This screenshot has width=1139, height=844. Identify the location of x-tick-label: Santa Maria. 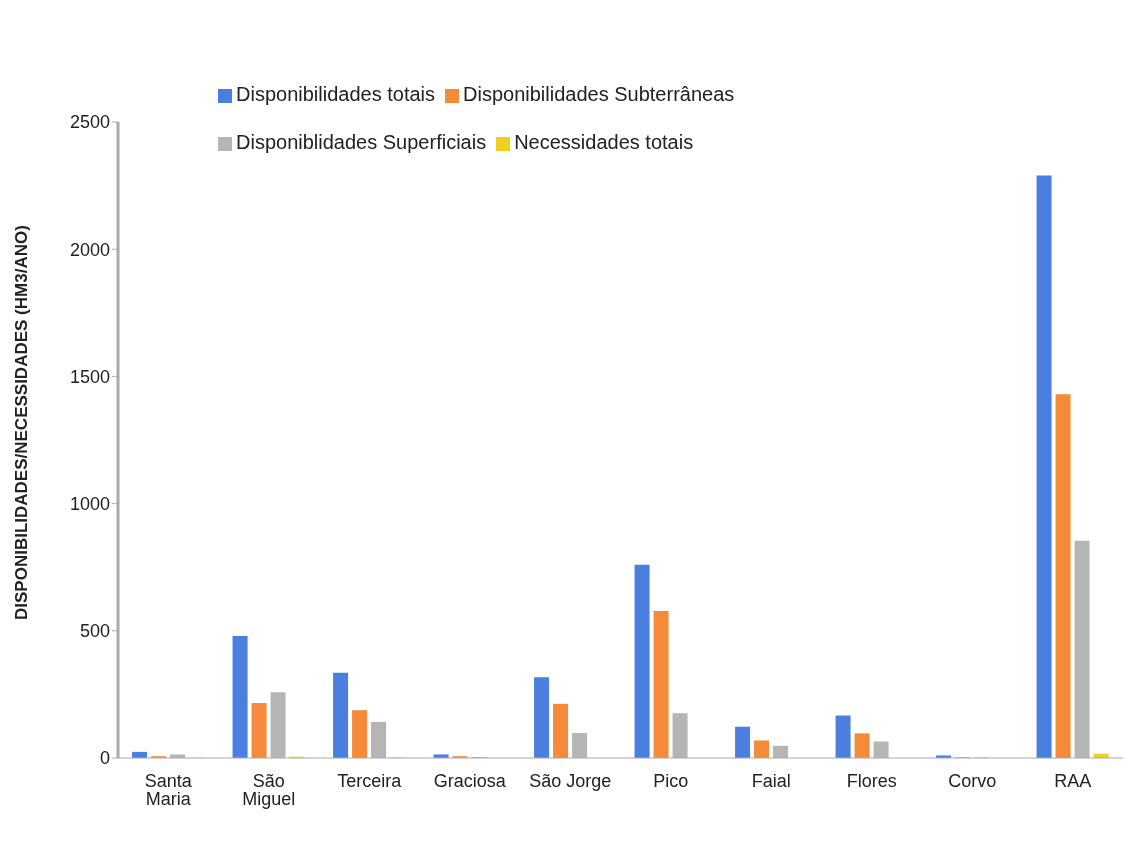
(168, 789).